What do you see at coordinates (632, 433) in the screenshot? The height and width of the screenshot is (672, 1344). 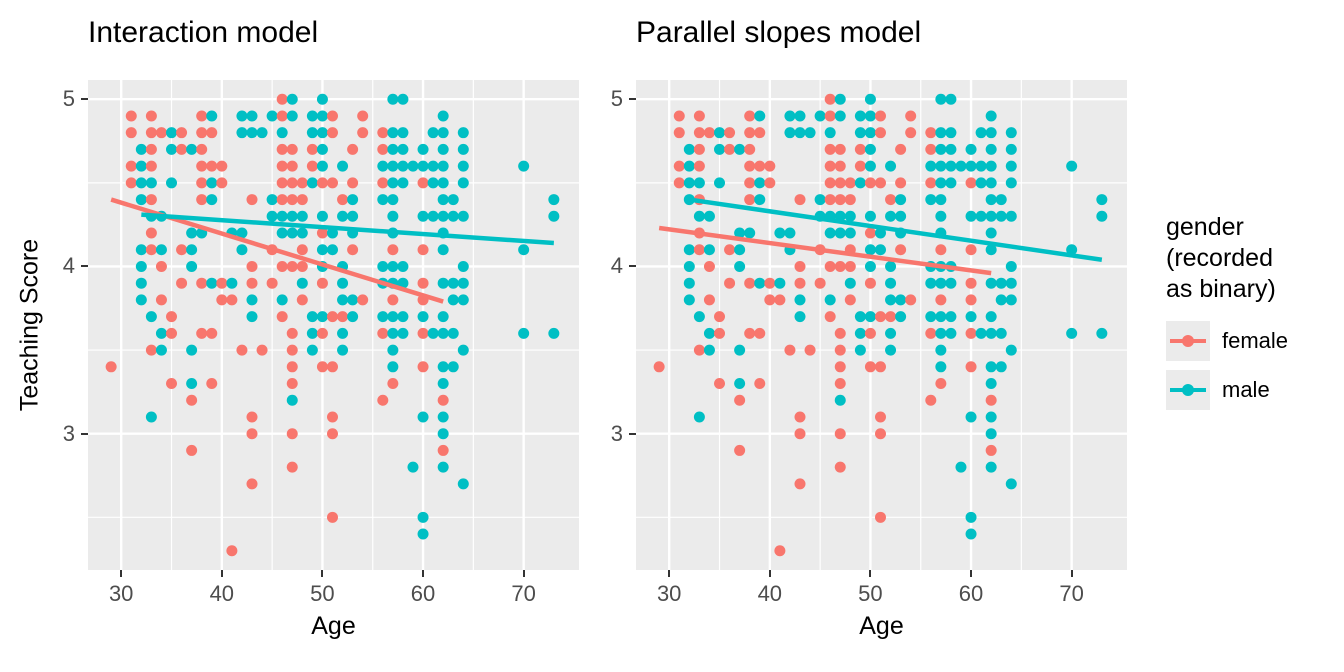 I see `y-tick-mark` at bounding box center [632, 433].